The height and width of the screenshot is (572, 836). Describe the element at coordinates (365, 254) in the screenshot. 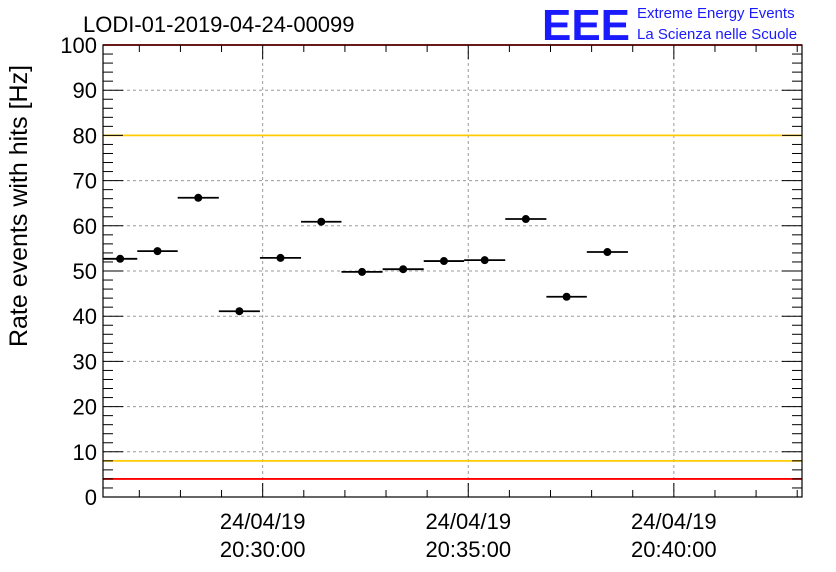

I see `data-marks` at that location.